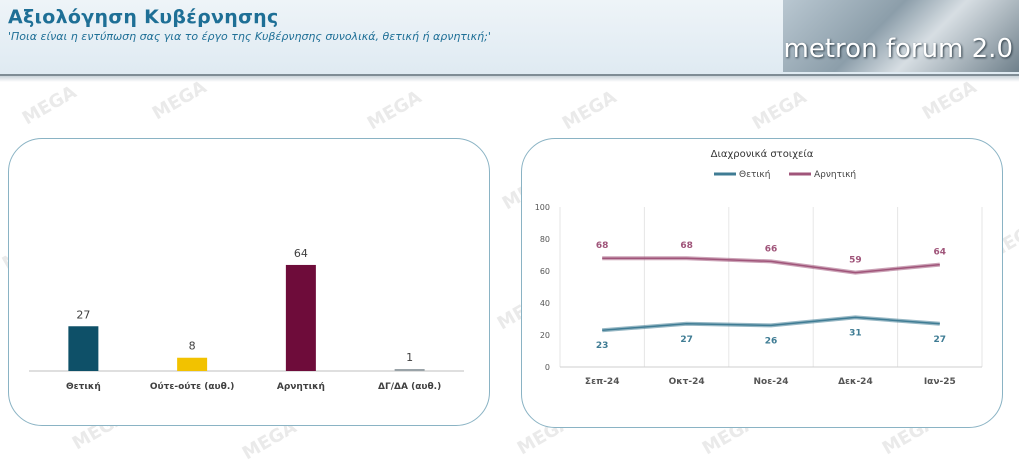  Describe the element at coordinates (855, 333) in the screenshot. I see `data-label: 31` at that location.